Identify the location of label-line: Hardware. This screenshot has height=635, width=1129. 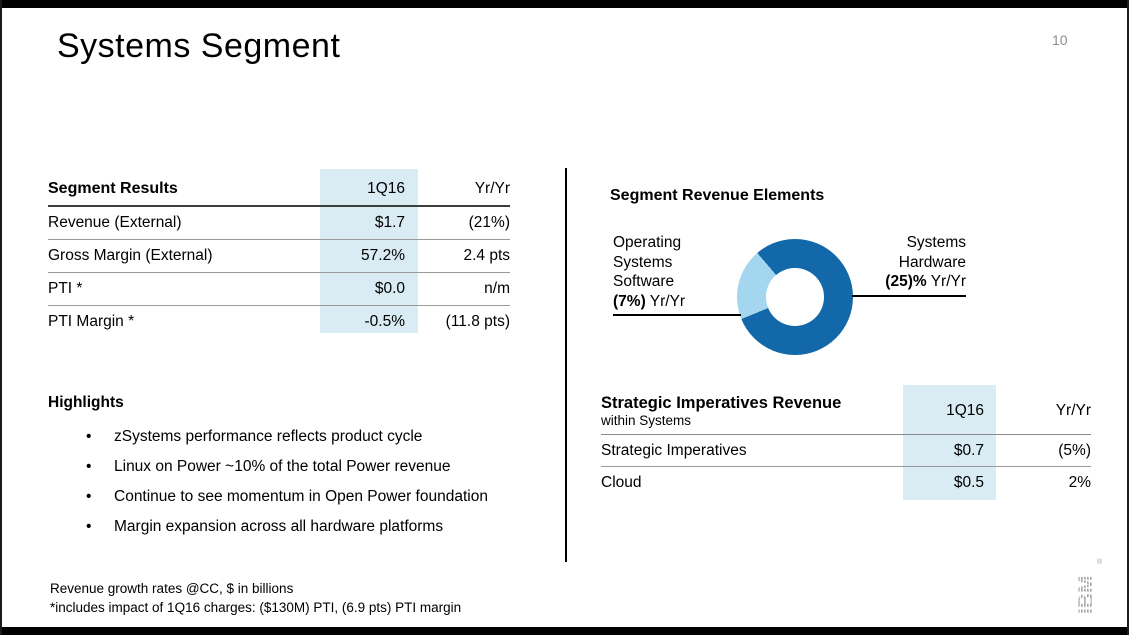
(932, 262).